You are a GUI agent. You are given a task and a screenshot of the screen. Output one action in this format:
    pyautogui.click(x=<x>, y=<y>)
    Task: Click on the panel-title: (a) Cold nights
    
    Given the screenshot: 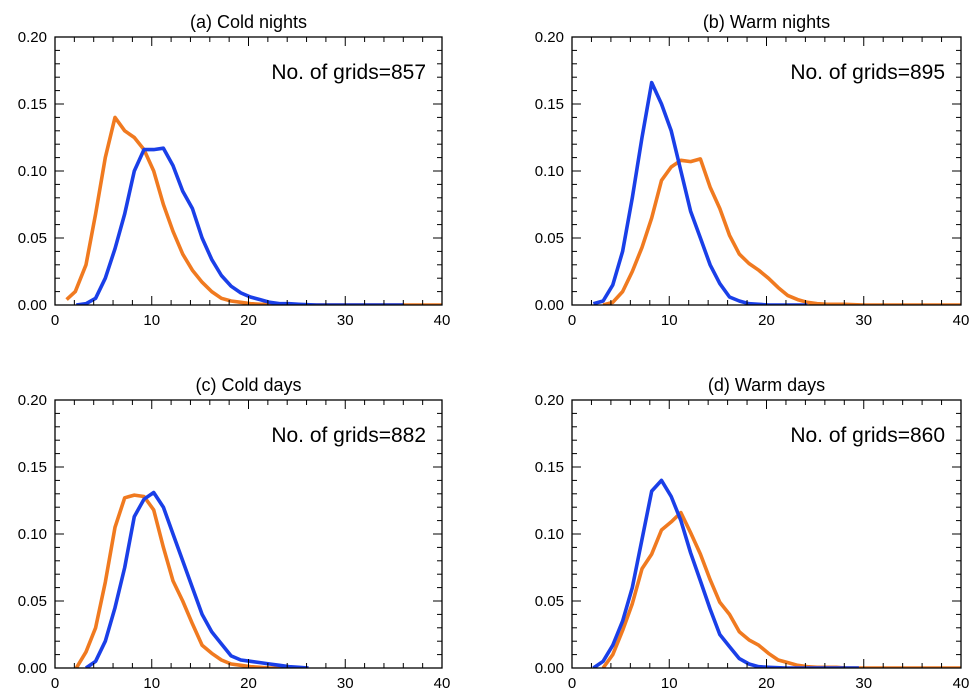 What is the action you would take?
    pyautogui.click(x=248, y=22)
    